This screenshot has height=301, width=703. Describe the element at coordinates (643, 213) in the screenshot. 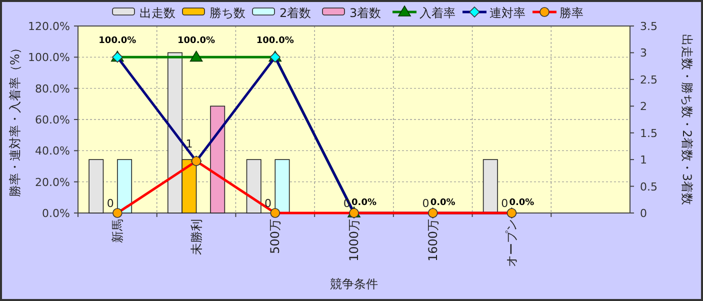

I see `y2-tick-label: 0` at that location.